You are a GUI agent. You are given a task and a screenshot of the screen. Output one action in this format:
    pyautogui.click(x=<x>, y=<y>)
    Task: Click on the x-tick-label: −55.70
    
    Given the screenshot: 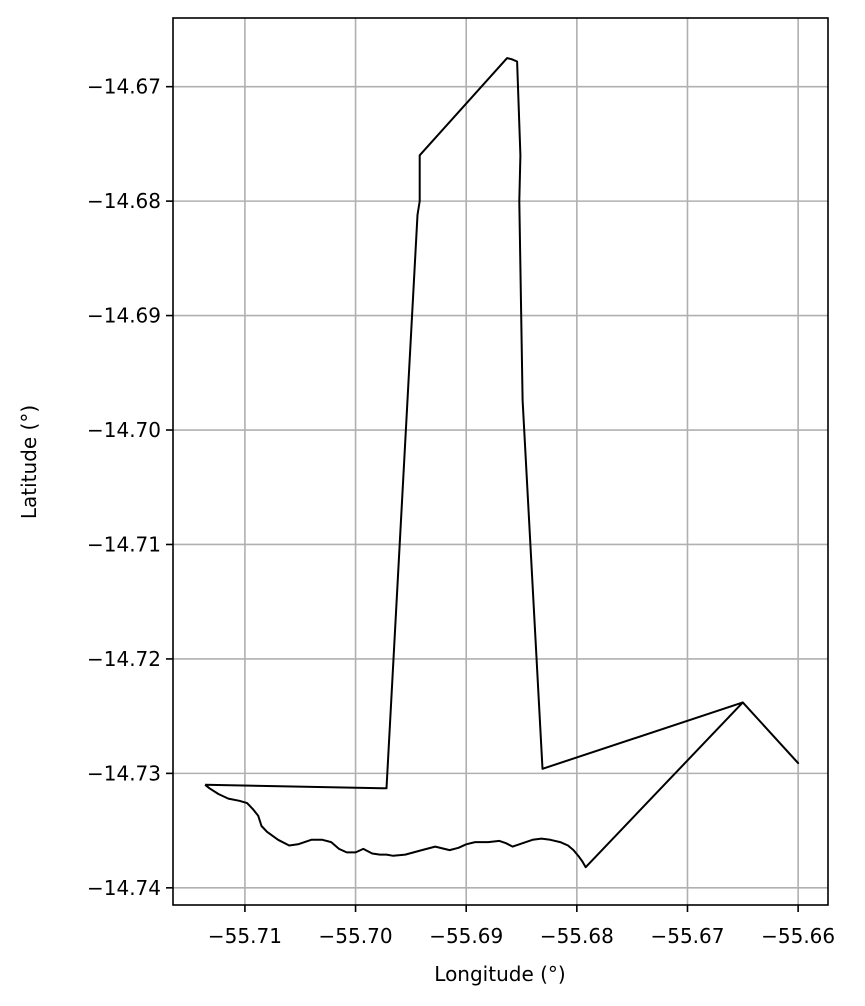 What is the action you would take?
    pyautogui.click(x=356, y=936)
    